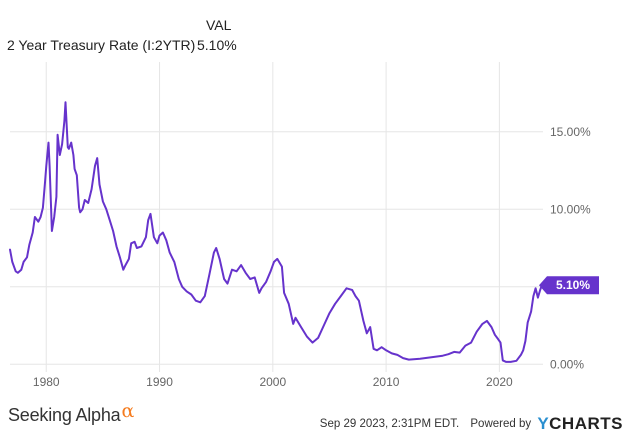  I want to click on x-tick-label: 2010, so click(386, 382).